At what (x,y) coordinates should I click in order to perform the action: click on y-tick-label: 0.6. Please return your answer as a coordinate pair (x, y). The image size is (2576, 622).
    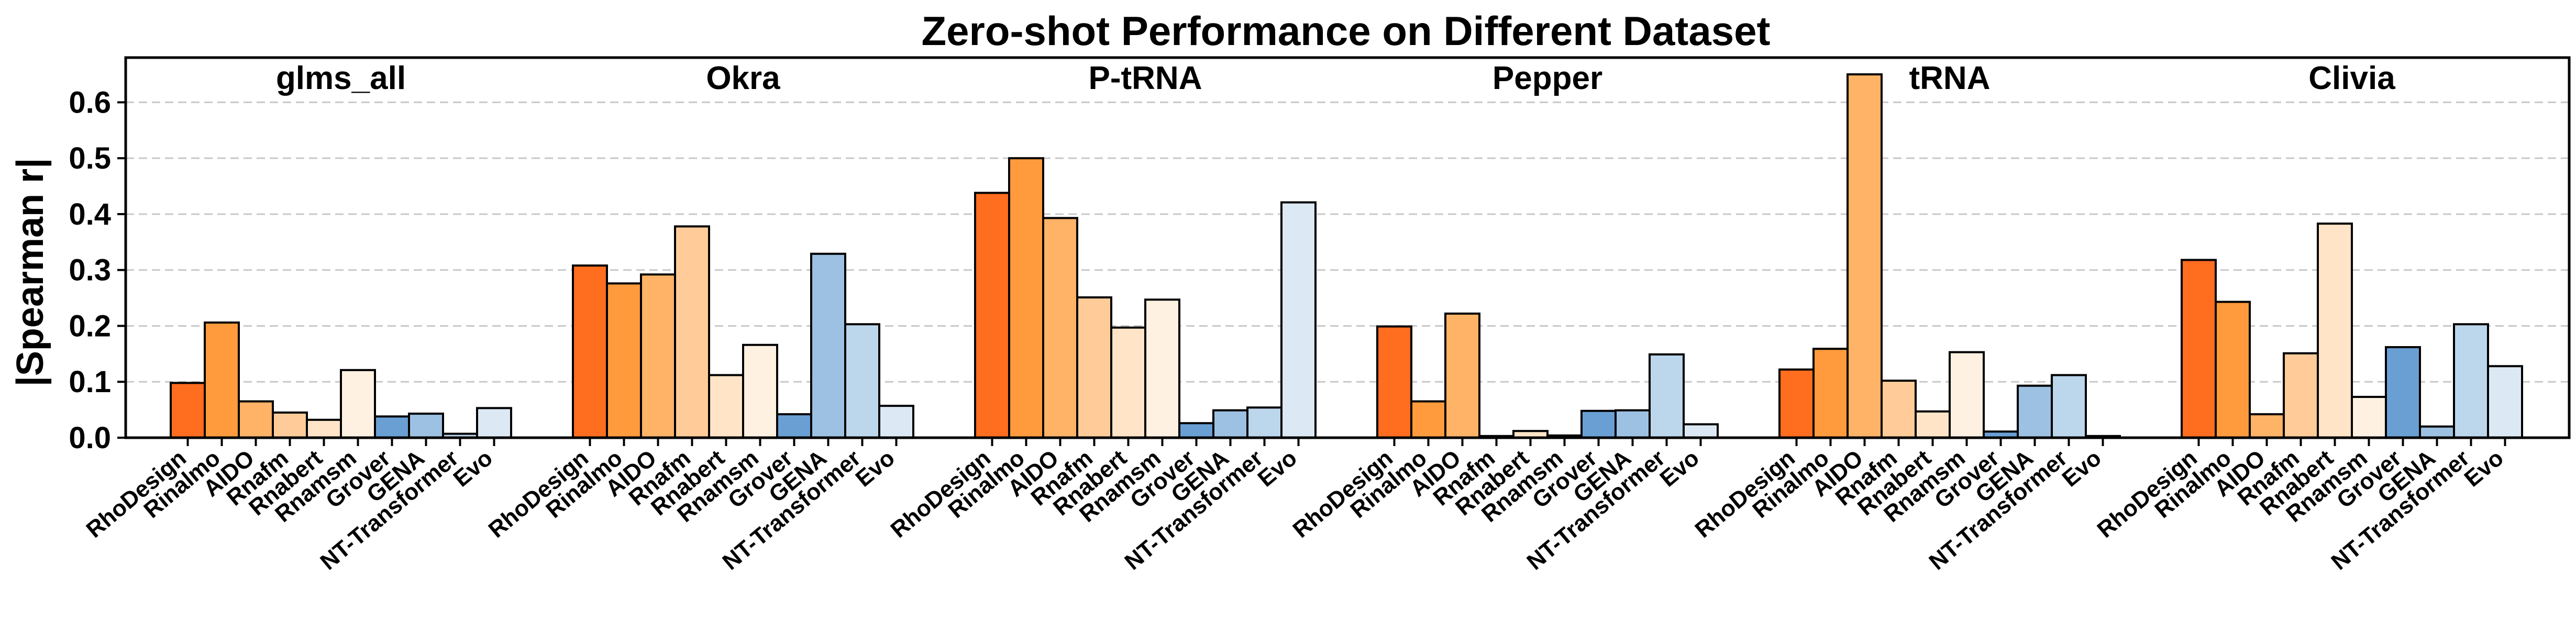
    Looking at the image, I should click on (90, 102).